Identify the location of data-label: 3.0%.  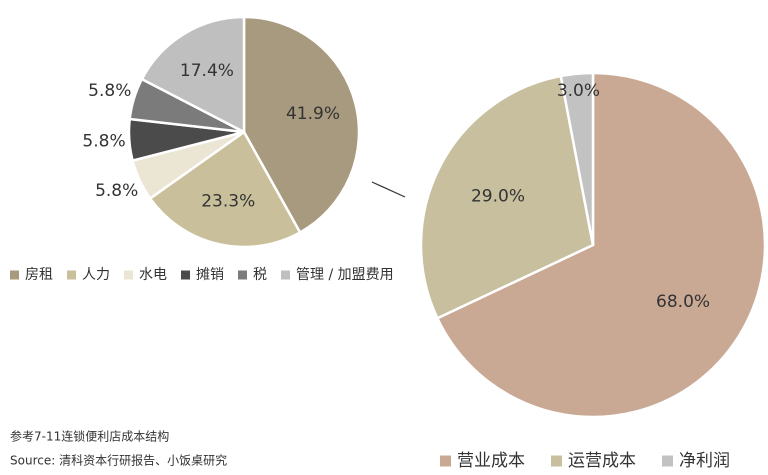
(578, 91).